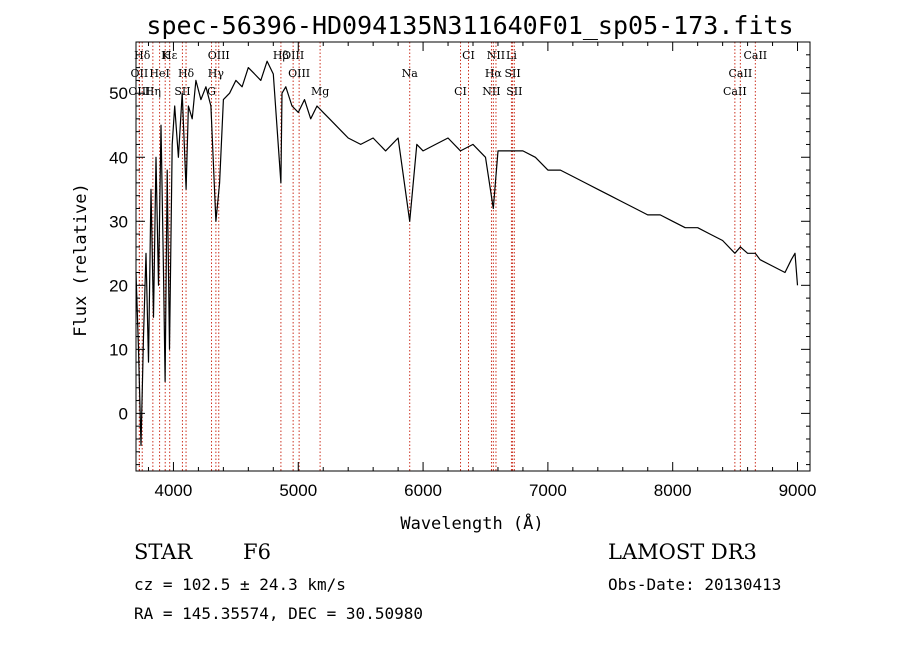 Image resolution: width=900 pixels, height=649 pixels. Describe the element at coordinates (163, 552) in the screenshot. I see `object-class: STAR` at that location.